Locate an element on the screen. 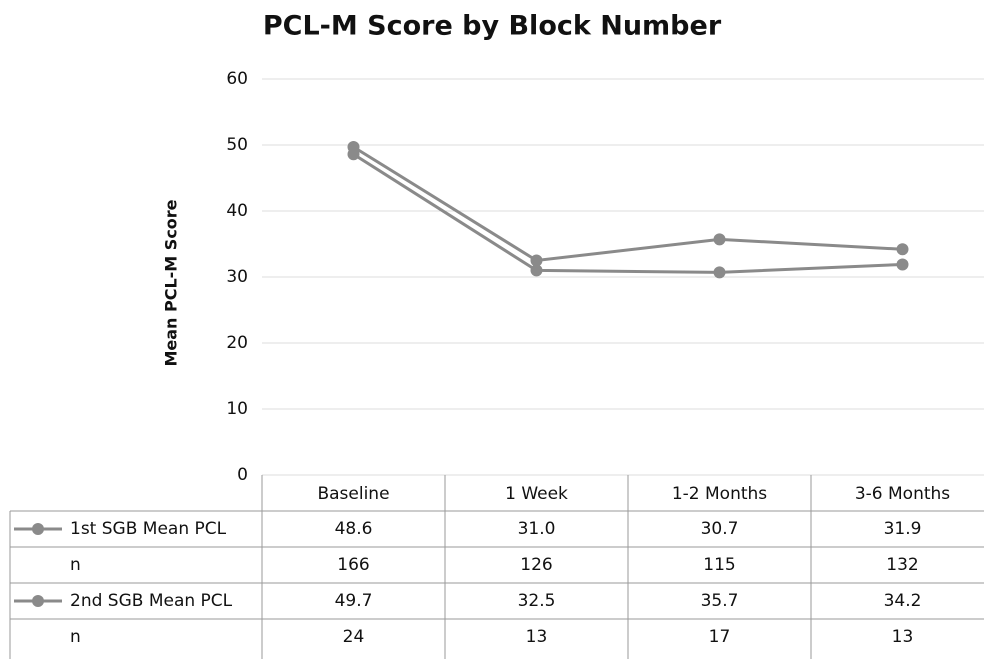 The height and width of the screenshot is (659, 984). table-value: 49.7 is located at coordinates (354, 601).